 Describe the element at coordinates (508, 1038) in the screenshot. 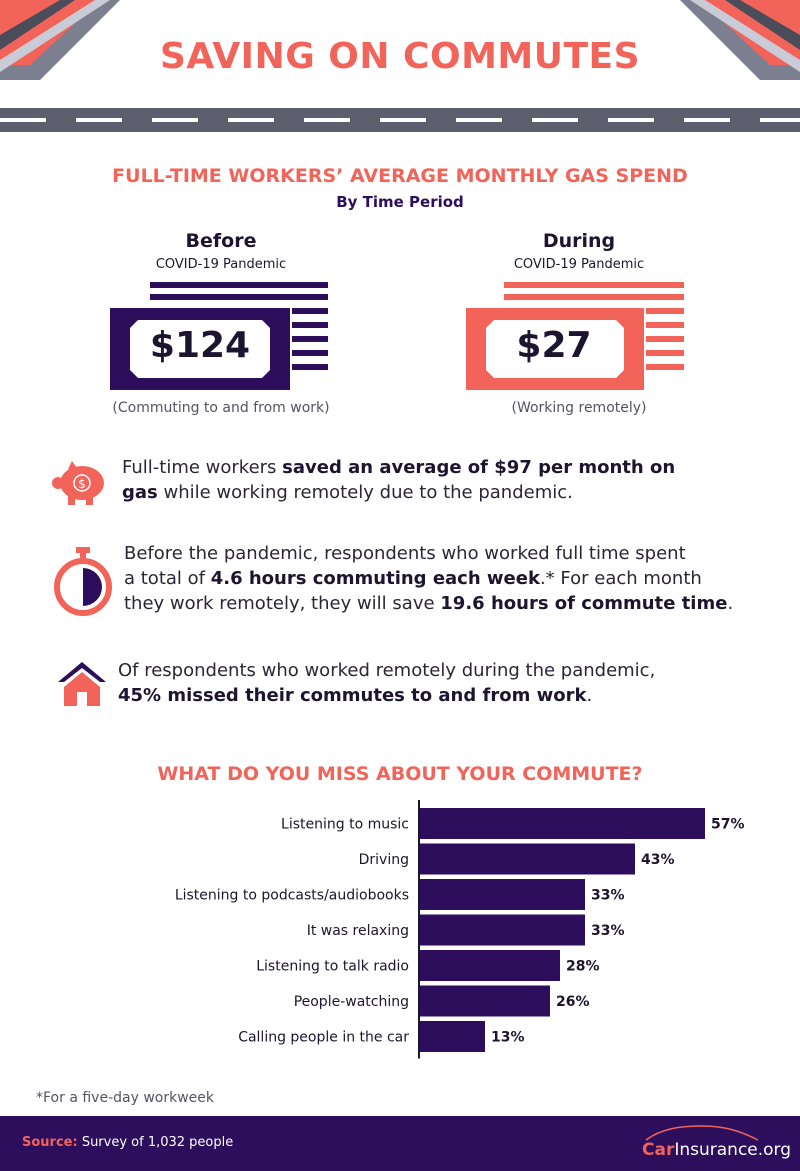

I see `value-label-6: 13%` at that location.